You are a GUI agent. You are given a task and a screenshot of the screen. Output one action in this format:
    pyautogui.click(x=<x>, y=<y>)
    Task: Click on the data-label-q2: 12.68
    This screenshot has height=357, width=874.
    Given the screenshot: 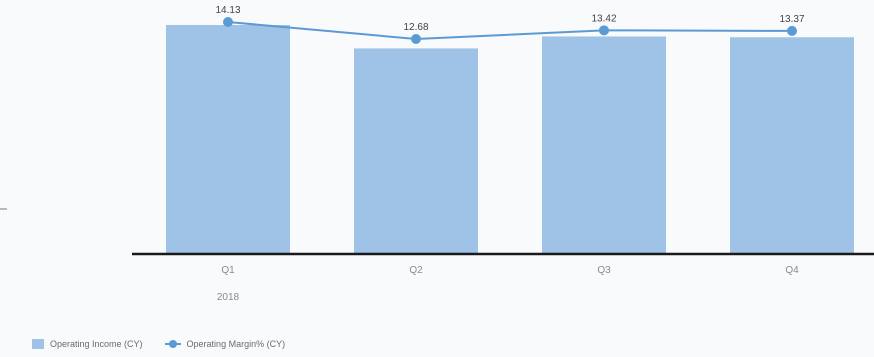 What is the action you would take?
    pyautogui.click(x=415, y=27)
    